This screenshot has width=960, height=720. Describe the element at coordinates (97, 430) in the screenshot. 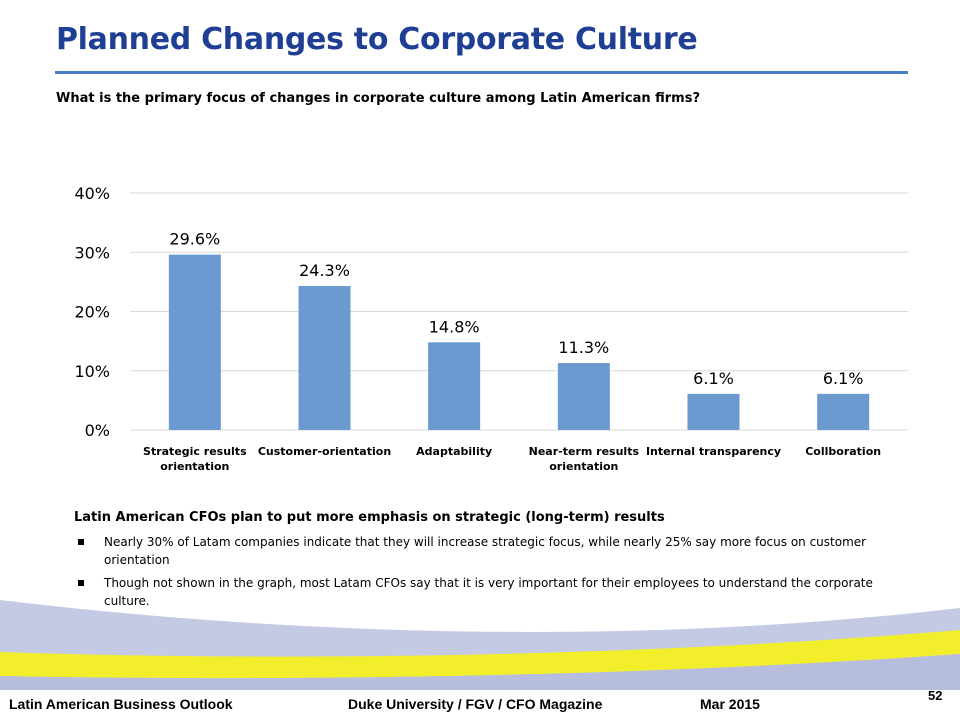

I see `y-tick-label: 0%` at that location.